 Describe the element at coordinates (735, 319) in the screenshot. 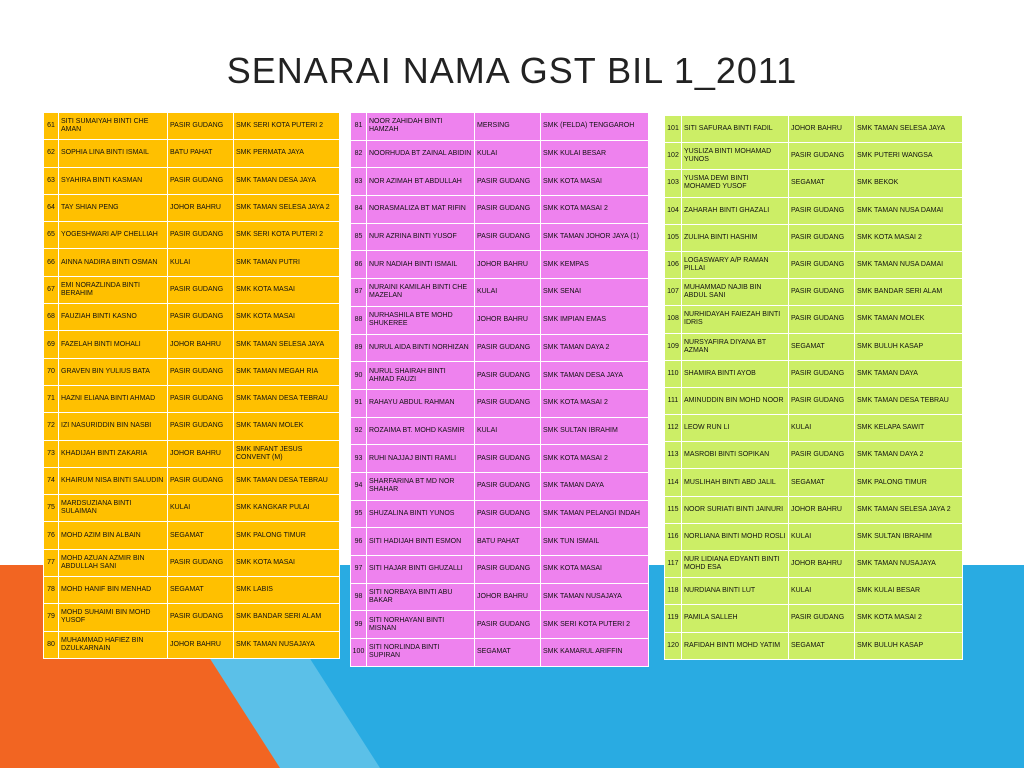

I see `teacher-name: NURHIDAYAH FAIEZAH BINTI IDRIS` at that location.